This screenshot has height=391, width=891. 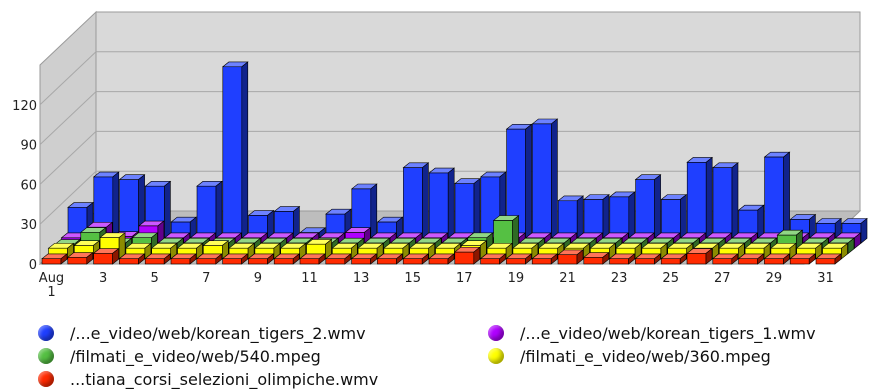 I want to click on x-tick-label: 7, so click(x=206, y=278).